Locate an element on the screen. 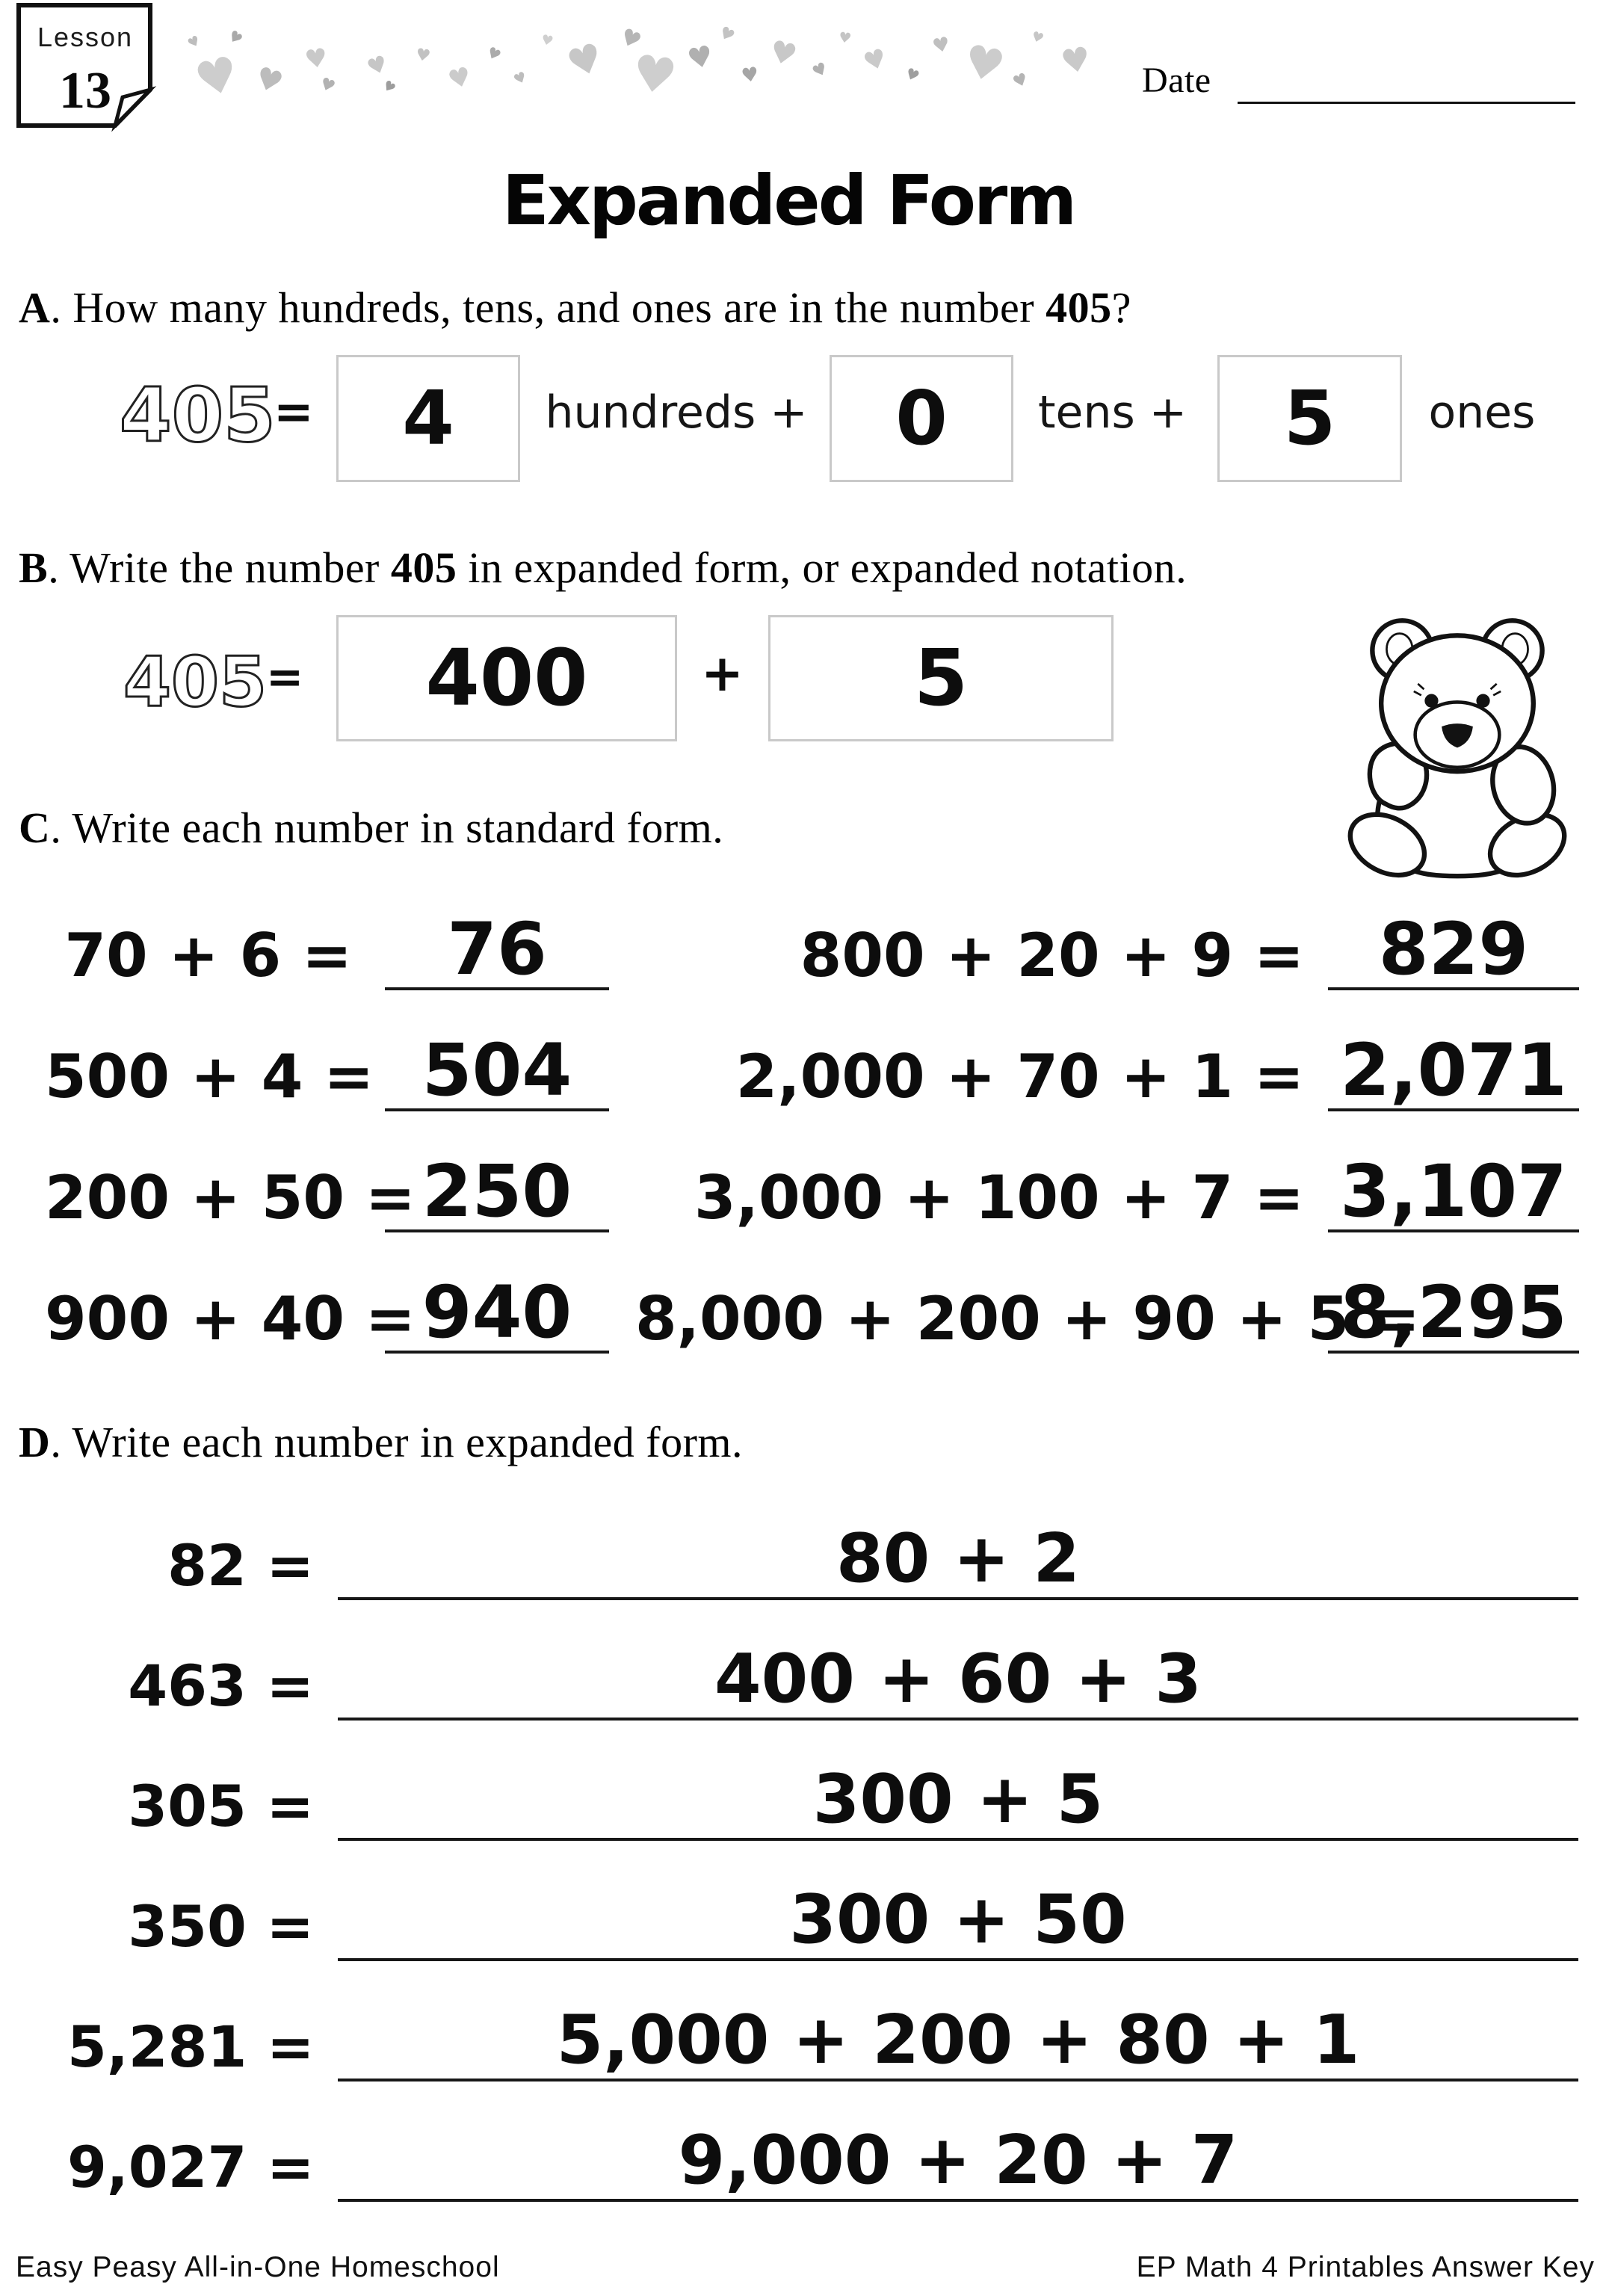  answer-text: 940 is located at coordinates (497, 1313).